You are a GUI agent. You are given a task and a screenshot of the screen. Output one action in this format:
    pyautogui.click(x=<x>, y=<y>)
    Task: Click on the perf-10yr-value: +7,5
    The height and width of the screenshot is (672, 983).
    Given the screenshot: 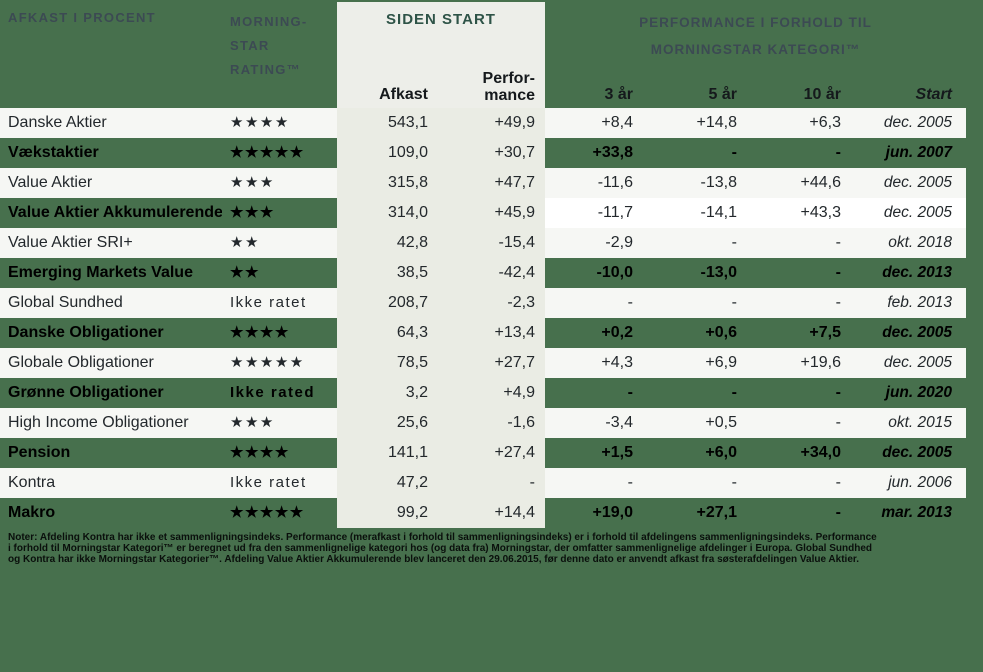 What is the action you would take?
    pyautogui.click(x=825, y=332)
    